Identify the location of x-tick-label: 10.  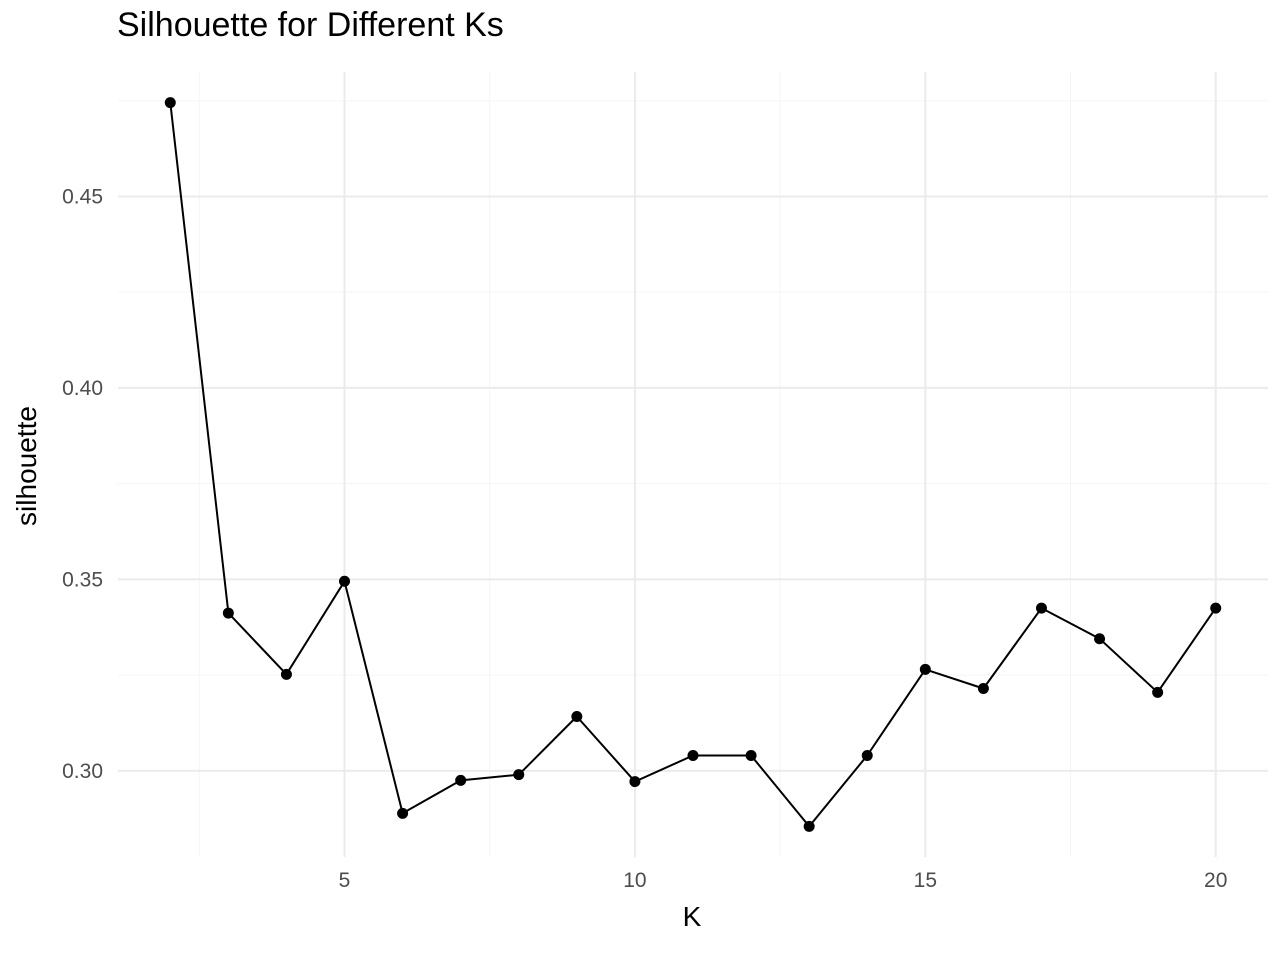
(634, 880).